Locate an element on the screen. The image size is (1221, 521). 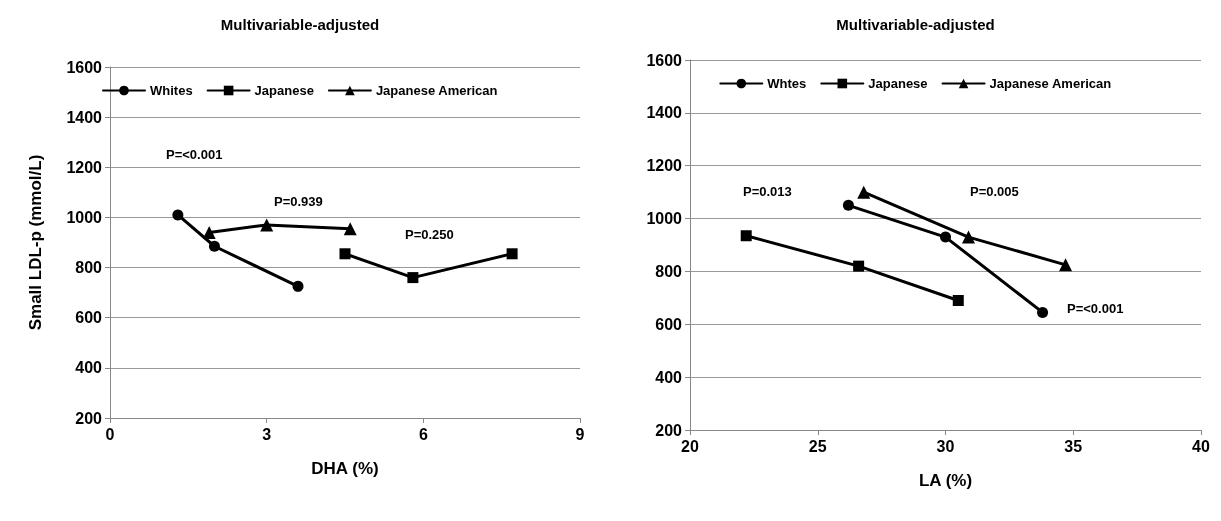
legend-label: Whtes is located at coordinates (787, 83).